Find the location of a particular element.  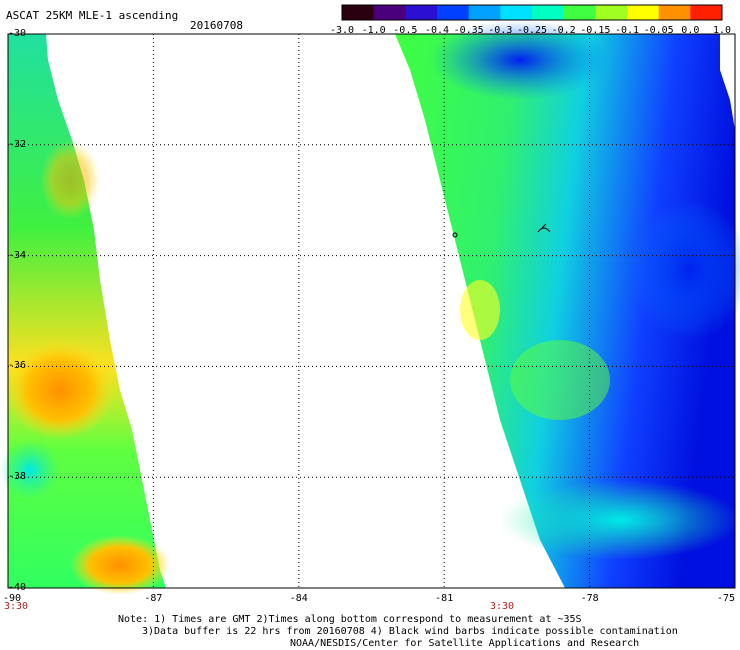

colorbar-label: -0.4 is located at coordinates (437, 30).